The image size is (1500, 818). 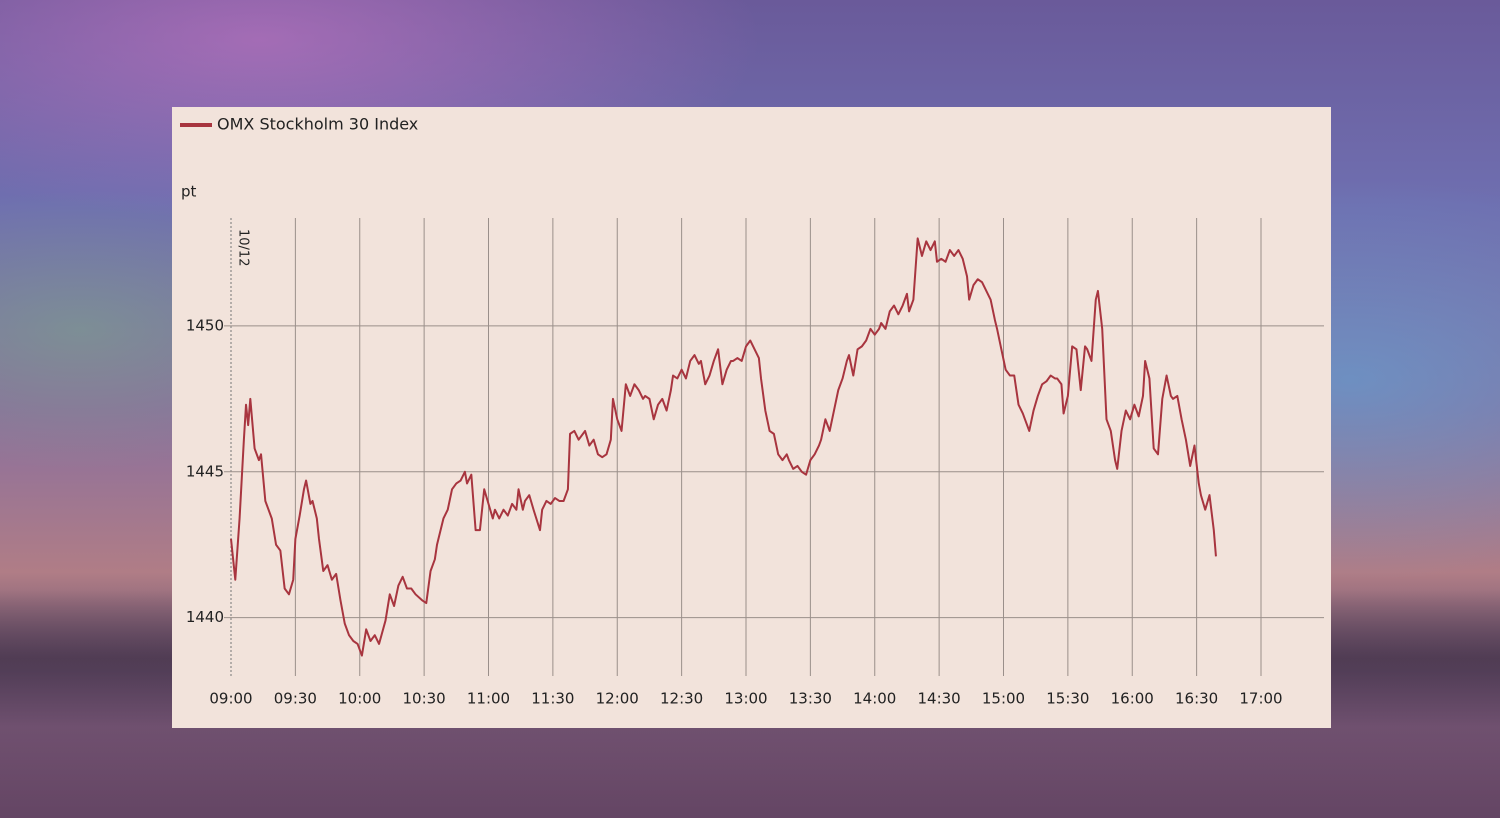 I want to click on x-tick-label: 13:00, so click(x=745, y=699).